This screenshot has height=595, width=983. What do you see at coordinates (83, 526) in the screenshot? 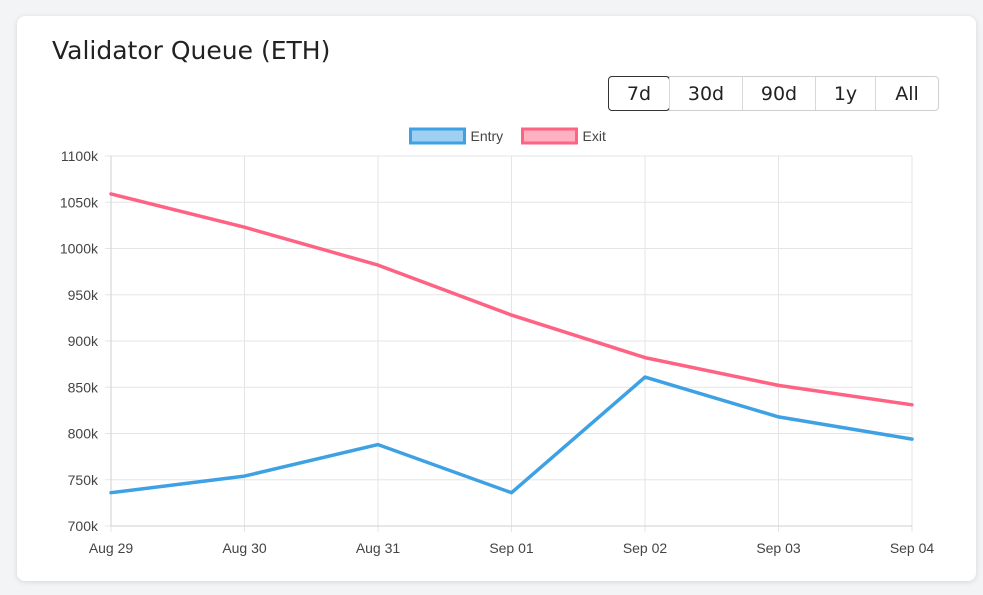
I see `y-tick-label: 700k` at bounding box center [83, 526].